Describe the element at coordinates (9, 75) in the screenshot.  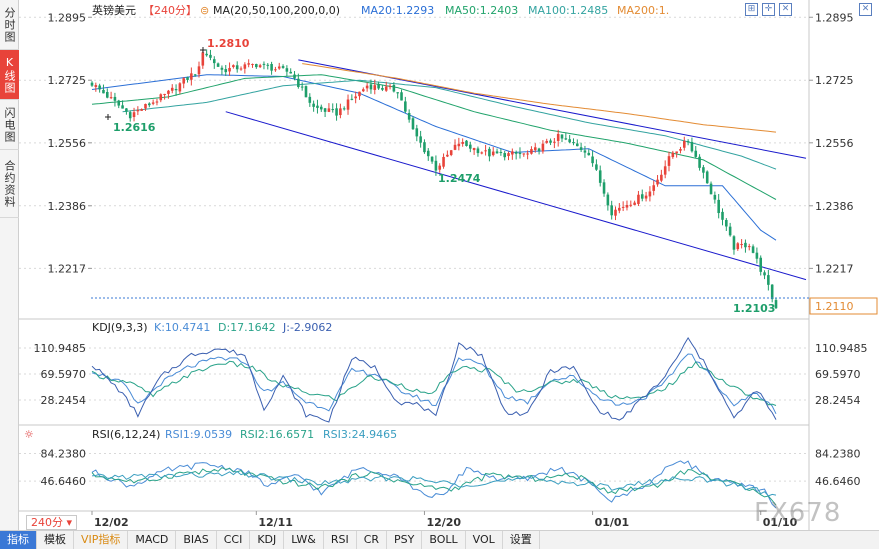
I see `tab-kline: K线图` at that location.